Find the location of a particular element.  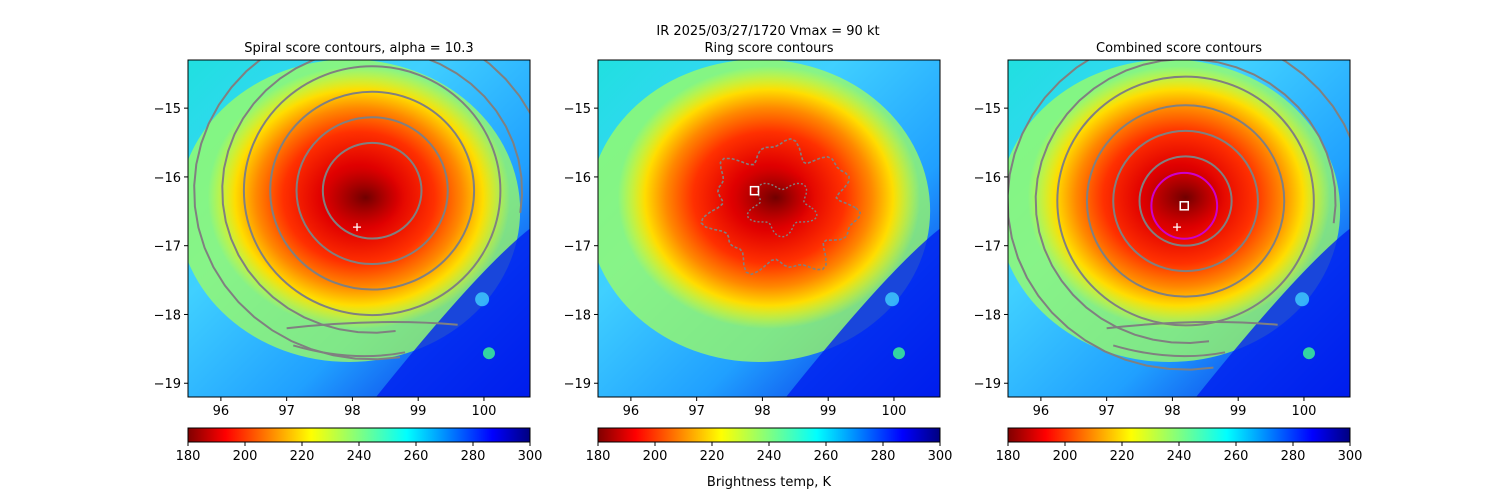

colorbar-label: Brightness temp, K is located at coordinates (769, 482).